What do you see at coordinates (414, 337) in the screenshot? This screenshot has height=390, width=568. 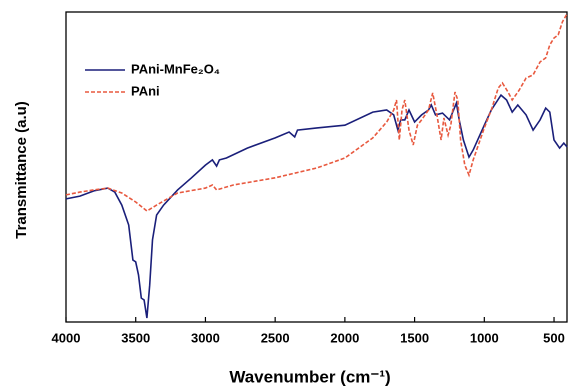 I see `x-tick-label: 1500` at bounding box center [414, 337].